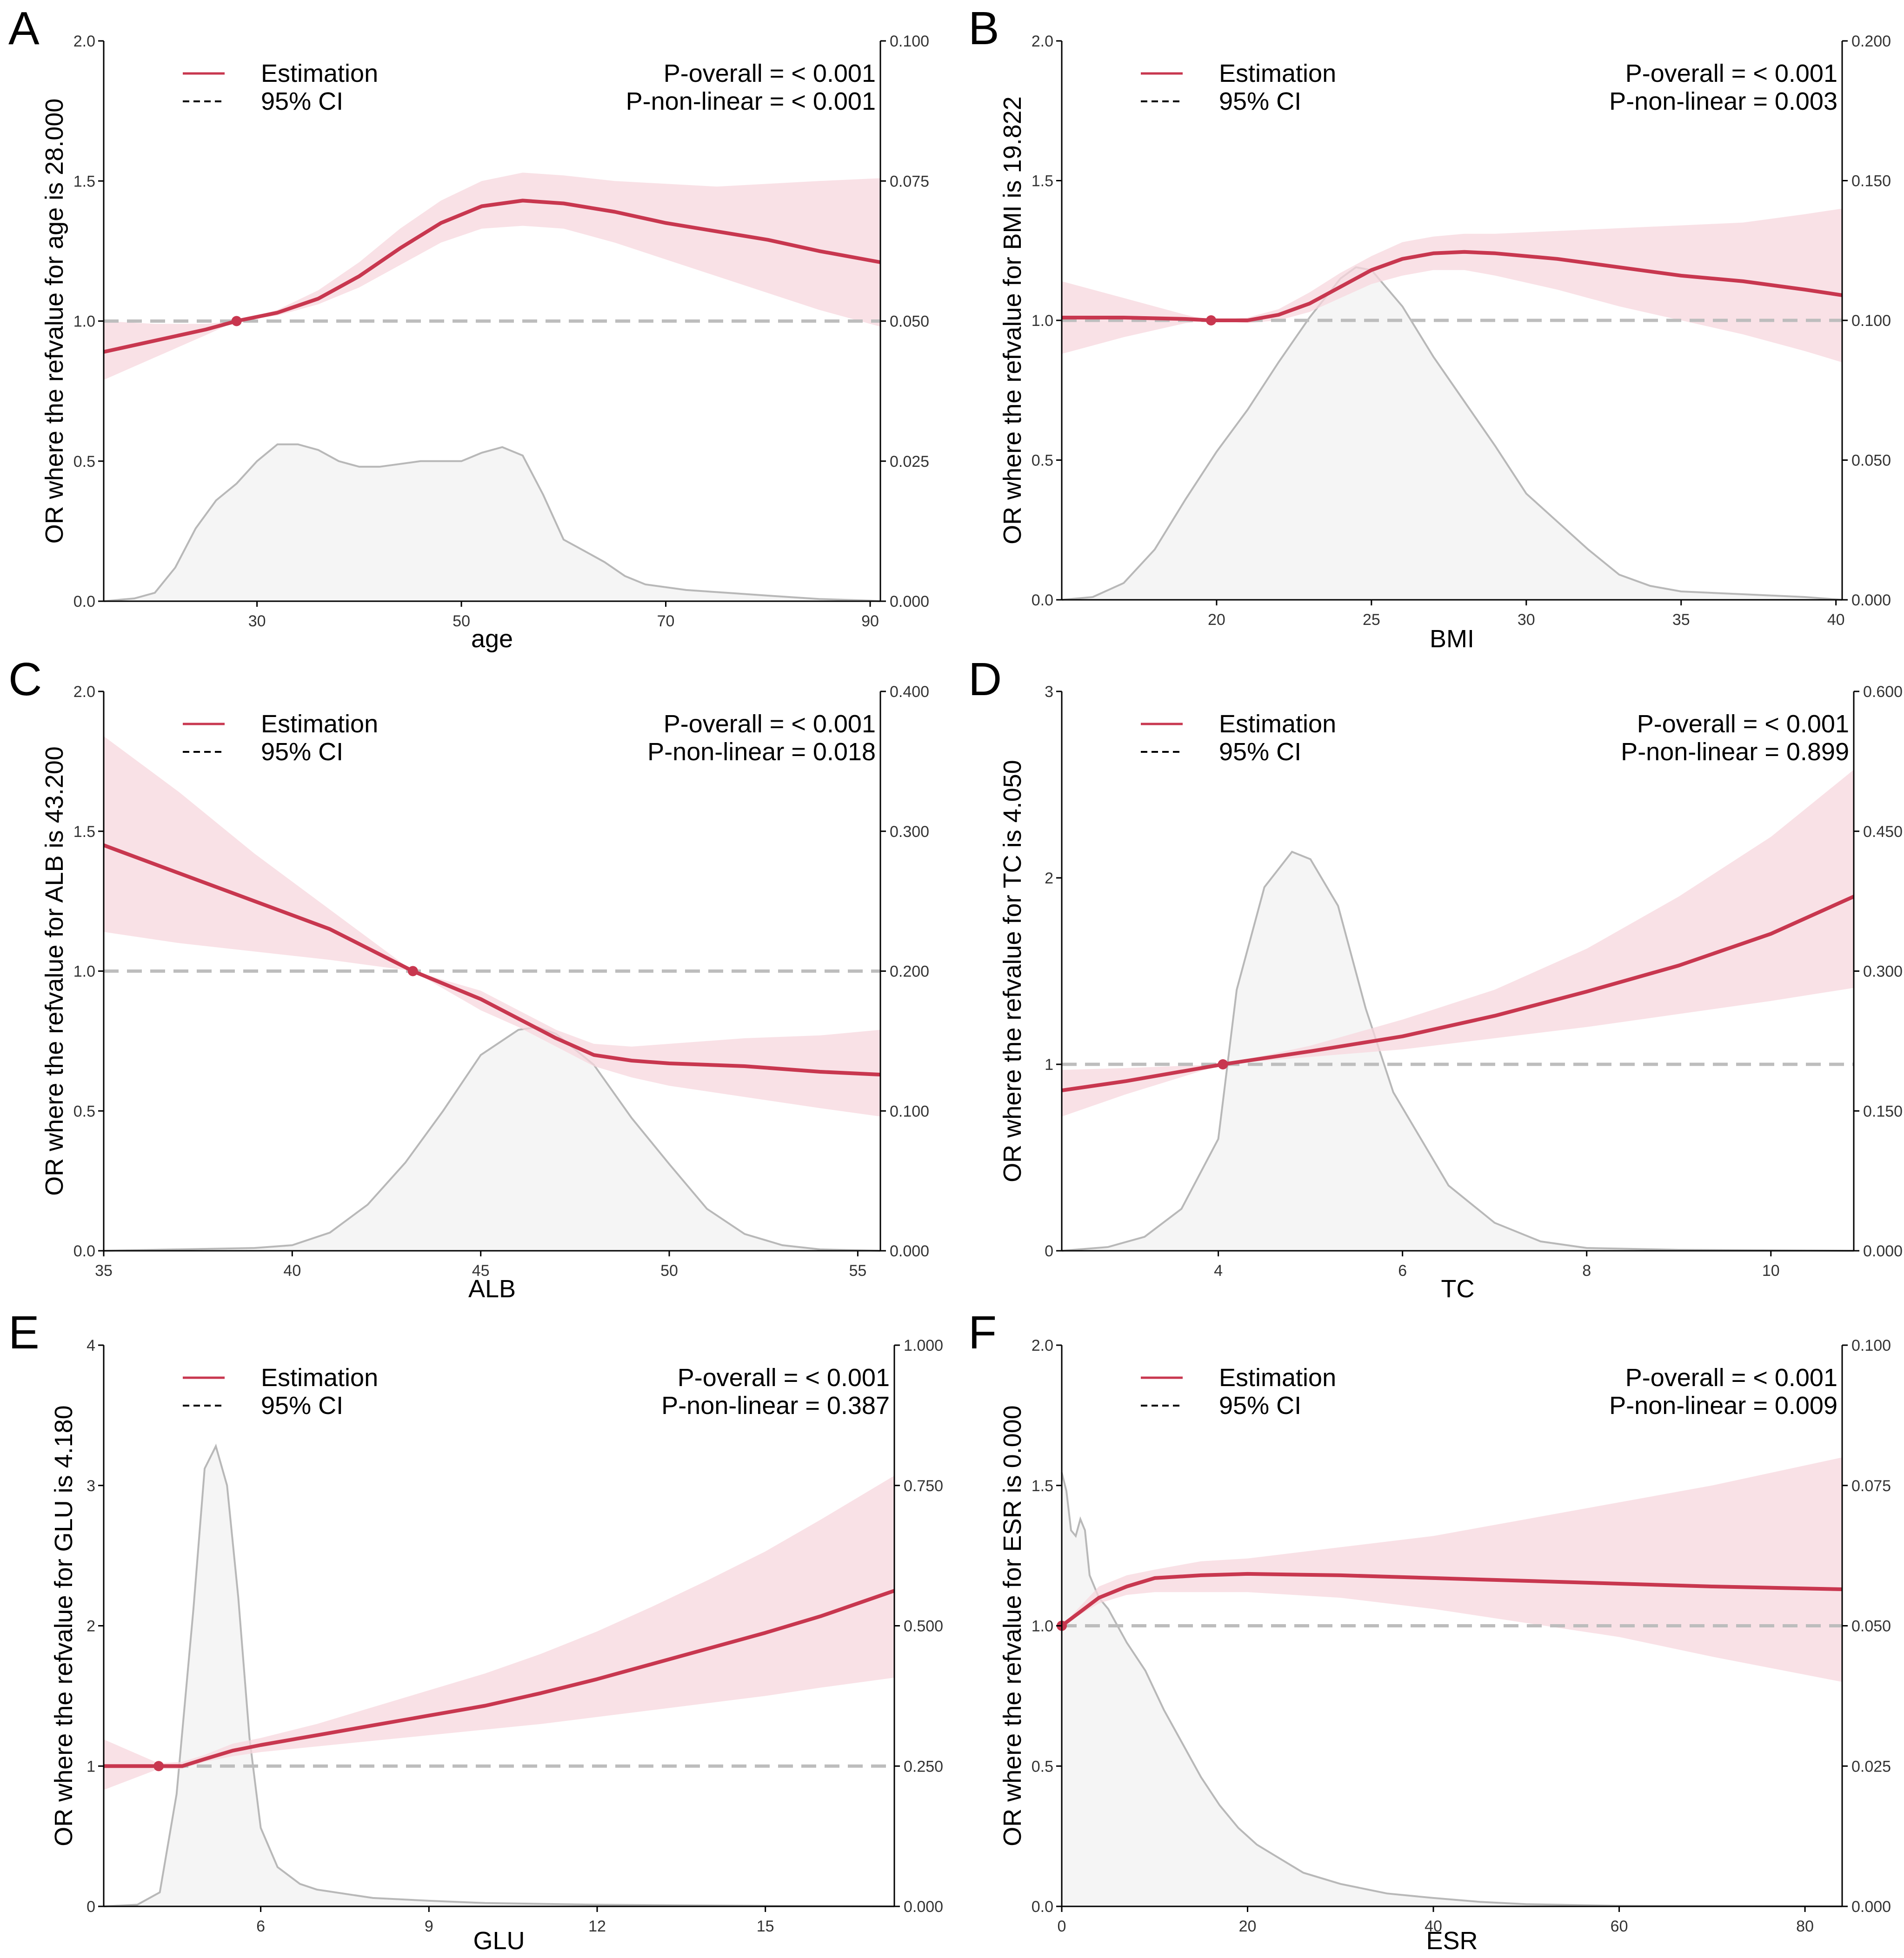 Image resolution: width=1904 pixels, height=1958 pixels. I want to click on y2-tick-label: 0.150, so click(1883, 1111).